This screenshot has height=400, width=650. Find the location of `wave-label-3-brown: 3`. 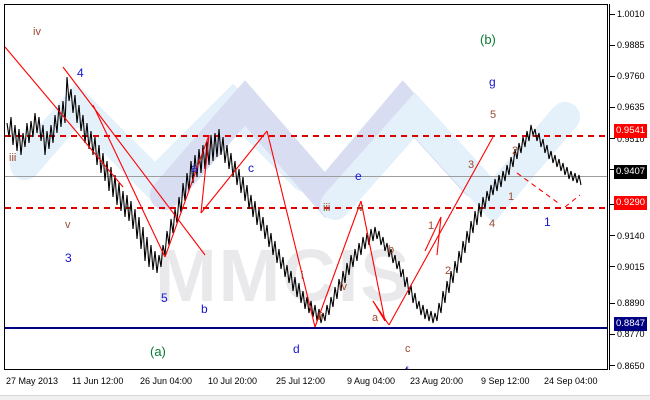

wave-label-3-brown: 3 is located at coordinates (471, 165).